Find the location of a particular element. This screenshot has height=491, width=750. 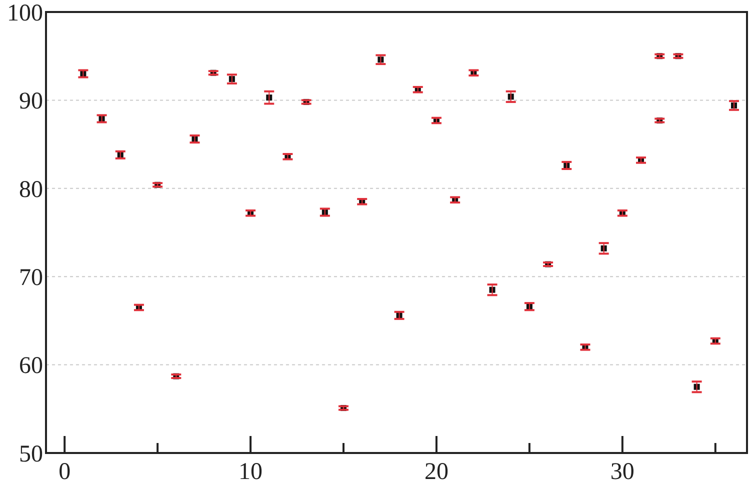

y-tick-label: 80 is located at coordinates (31, 189).